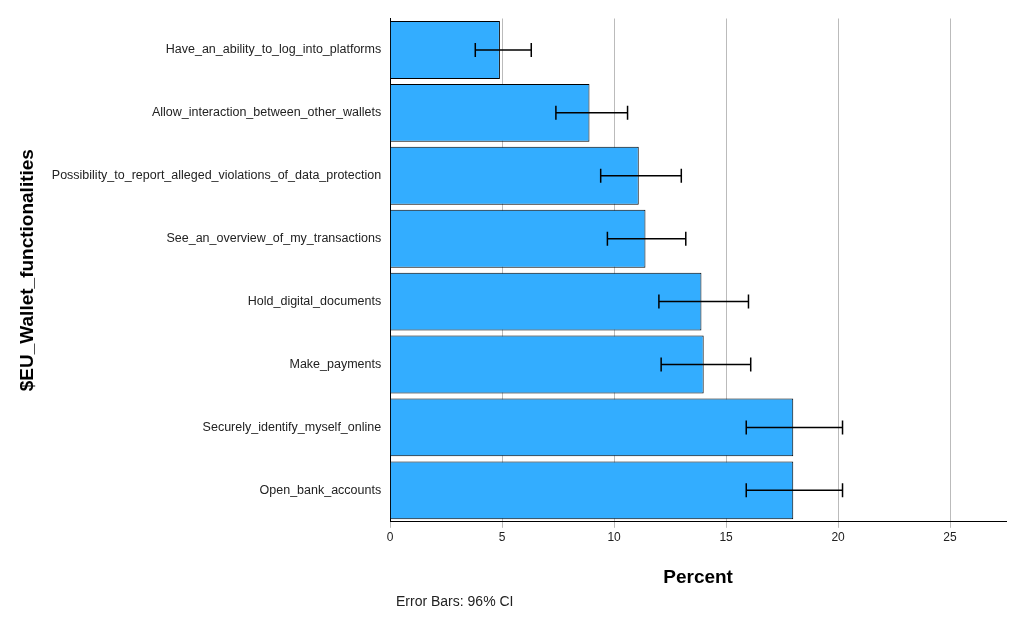 This screenshot has width=1017, height=626. What do you see at coordinates (216, 175) in the screenshot?
I see `y-tick-label: Possibility_to_report_alleged_violations_of_data_protection` at bounding box center [216, 175].